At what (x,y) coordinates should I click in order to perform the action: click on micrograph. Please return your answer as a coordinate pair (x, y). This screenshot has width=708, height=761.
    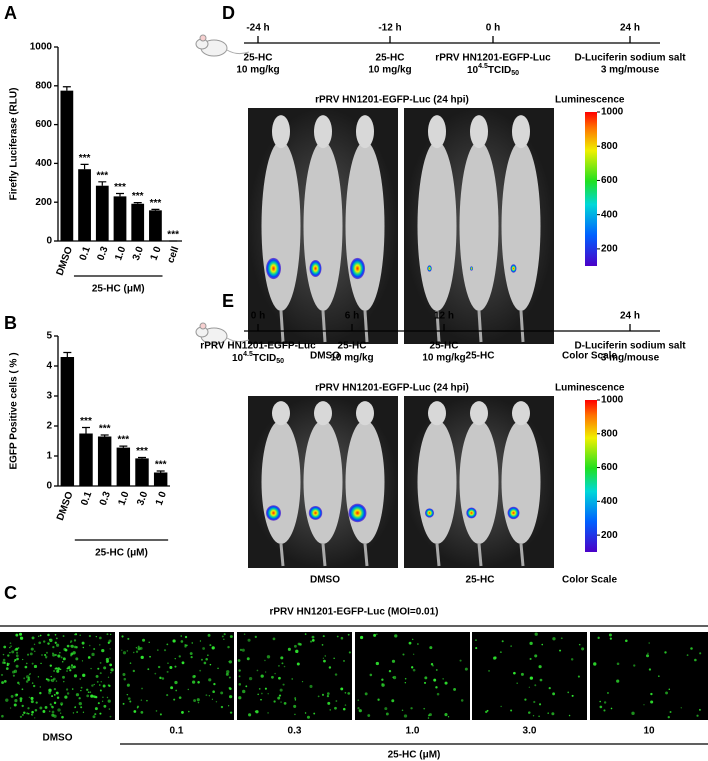
    Looking at the image, I should click on (412, 676).